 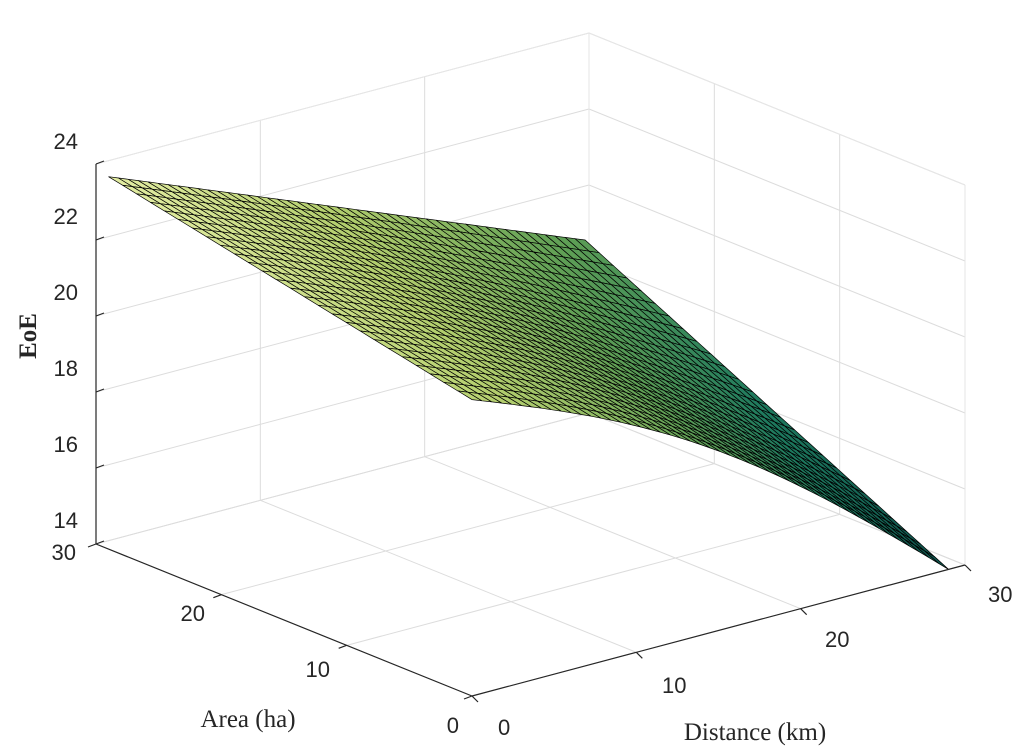 I want to click on x-tick-label: 20, so click(x=837, y=639).